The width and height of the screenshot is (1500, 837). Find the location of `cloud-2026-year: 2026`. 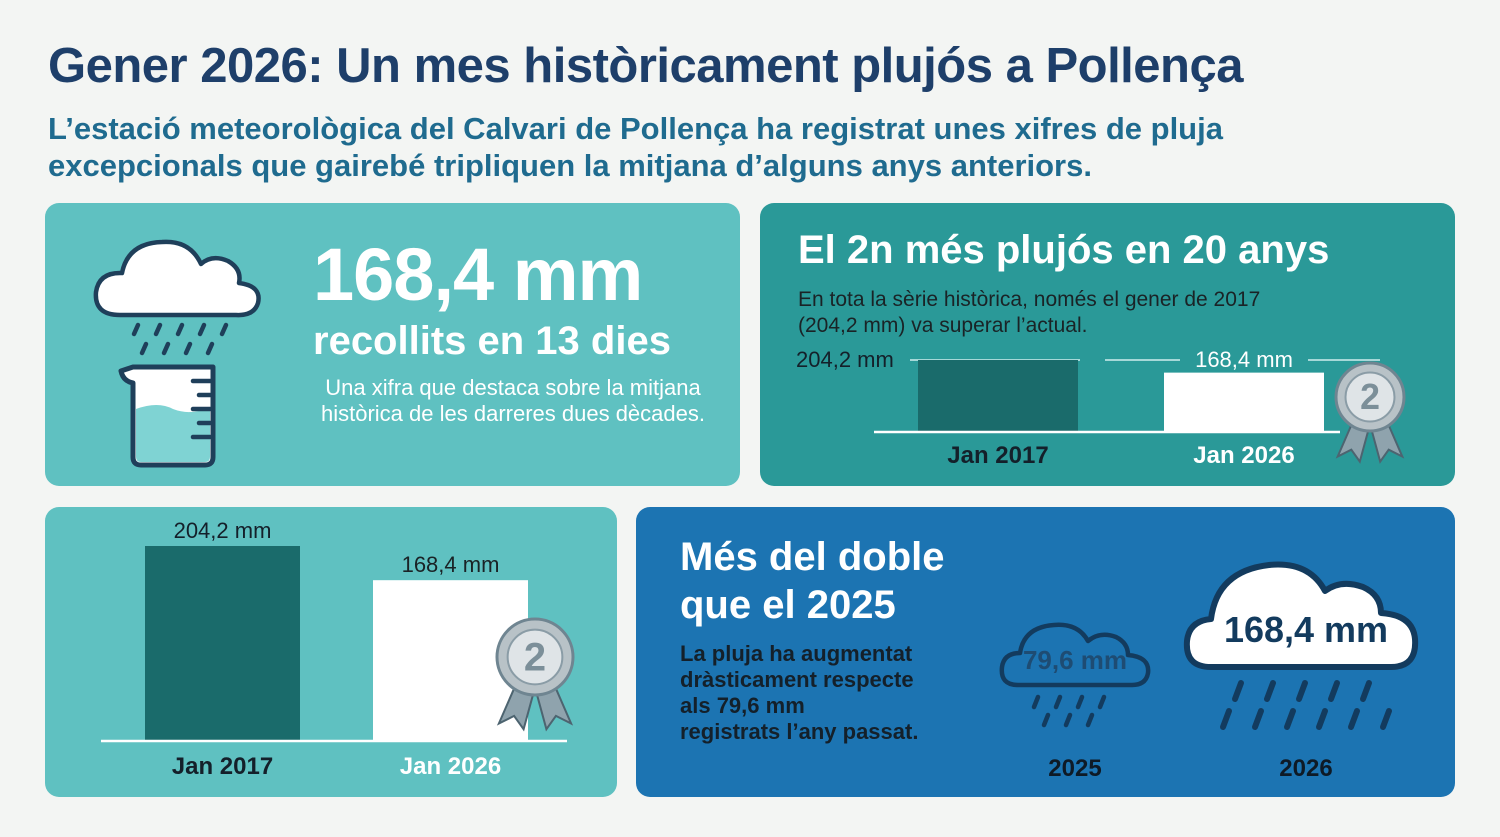

cloud-2026-year: 2026 is located at coordinates (1306, 768).